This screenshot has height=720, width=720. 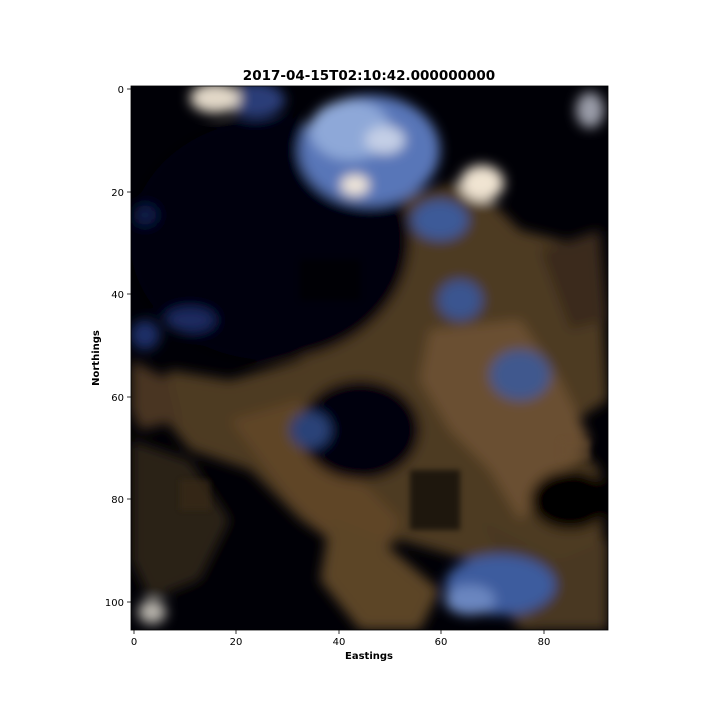 What do you see at coordinates (118, 347) in the screenshot?
I see `y-axis: 0 20 40 60 80 100` at bounding box center [118, 347].